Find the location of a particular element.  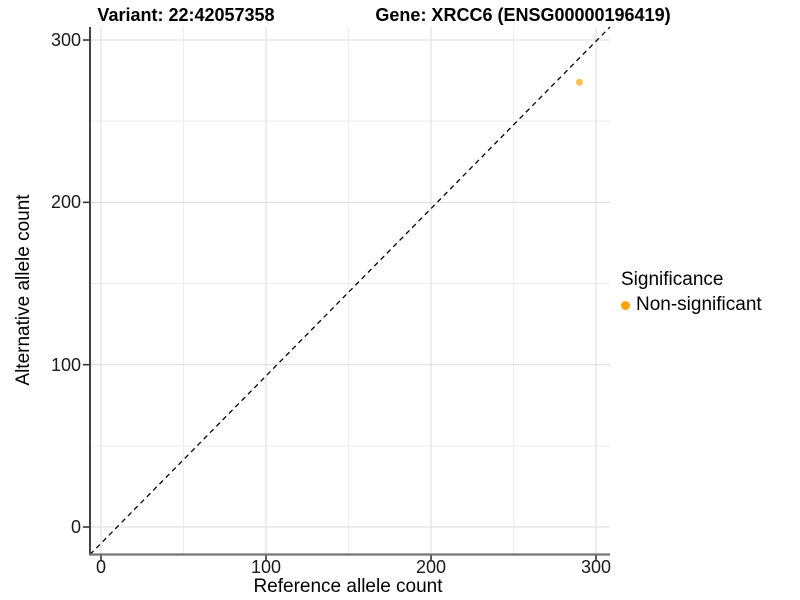

x-tick-label-100: 100 is located at coordinates (266, 567).